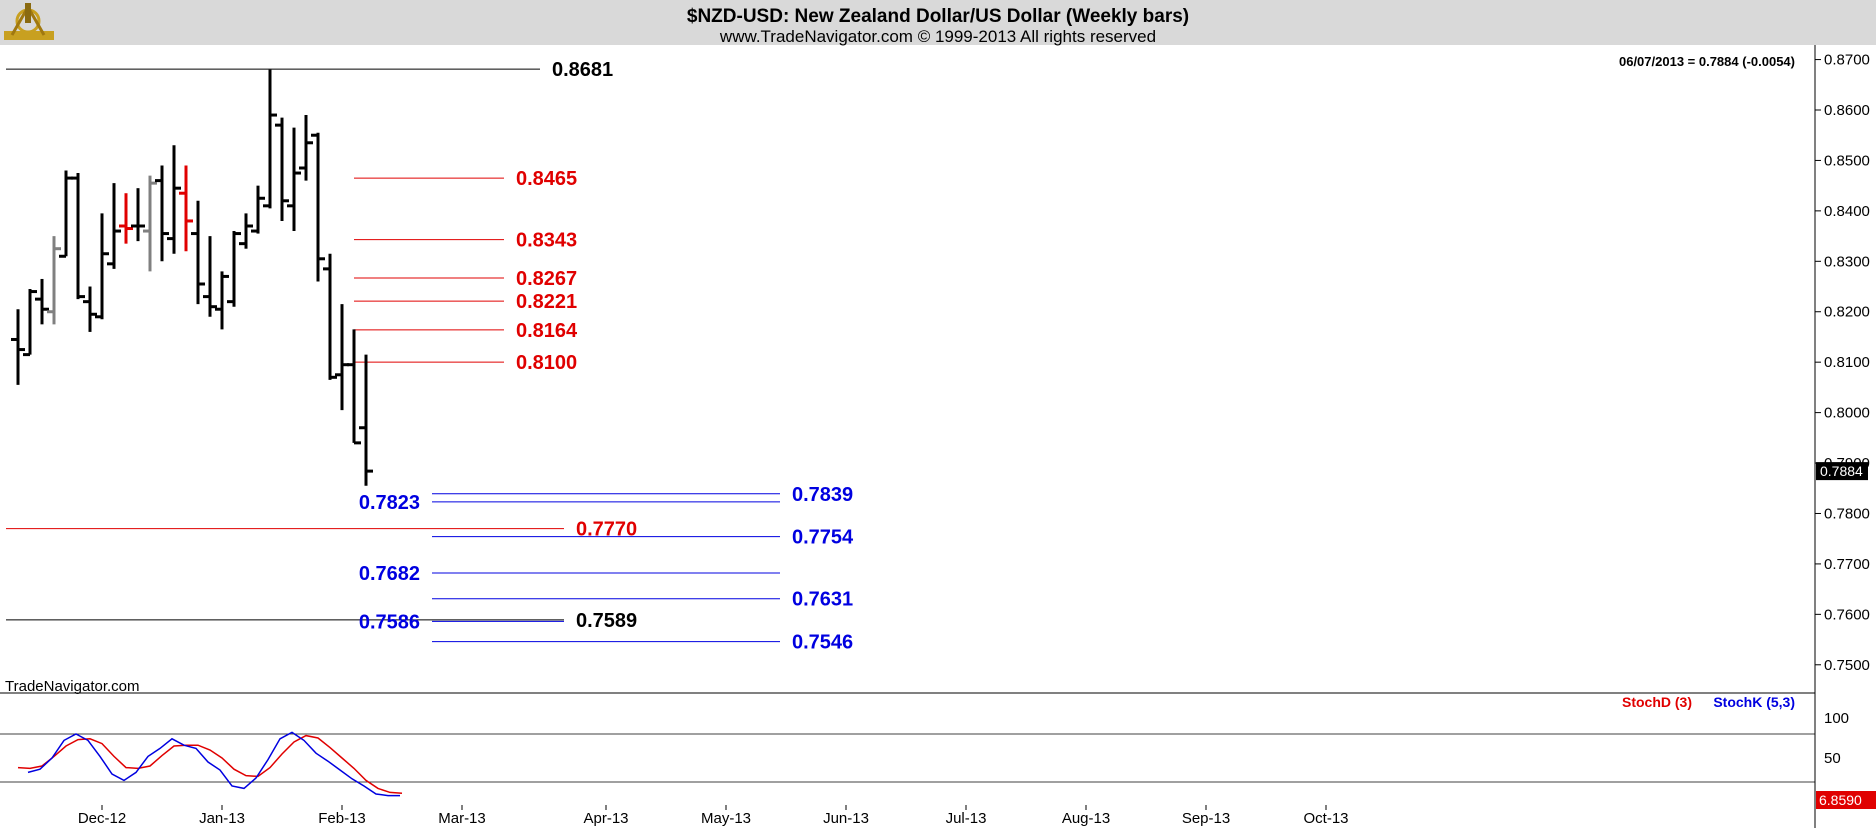 The image size is (1876, 833). I want to click on level-label: 0.8164, so click(547, 331).